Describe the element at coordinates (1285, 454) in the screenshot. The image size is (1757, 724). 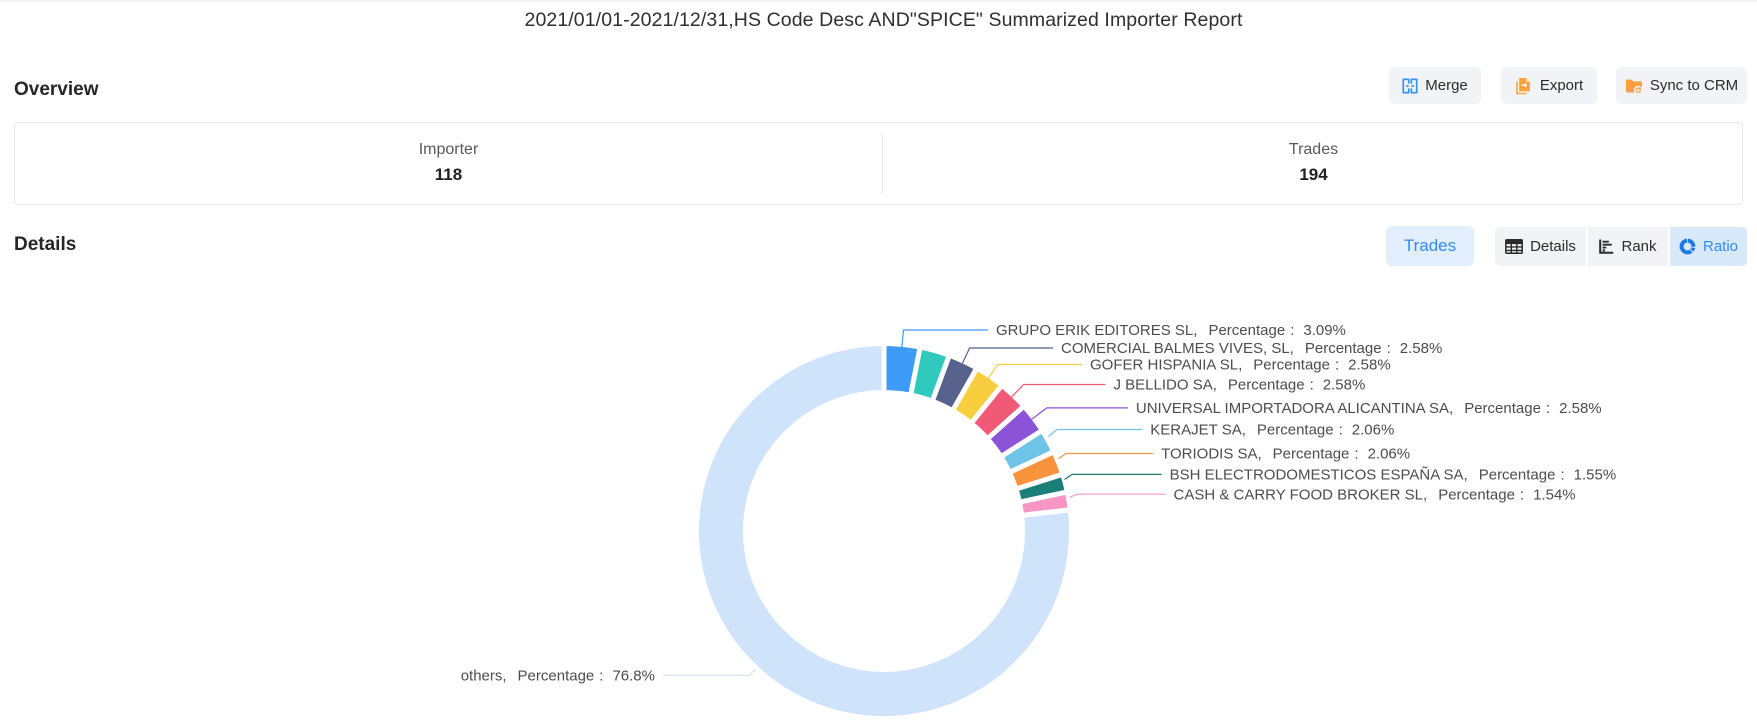
I see `svg-text:TORIODIS SA,Percentage:2.06%: TORIODIS SA, Percentage:2.06%` at that location.